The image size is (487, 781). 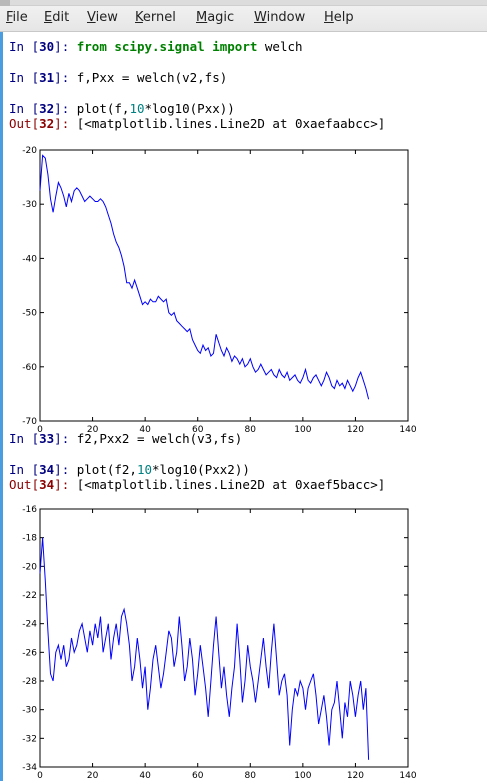 I want to click on menu-file-mnemonic: F, so click(x=9, y=17).